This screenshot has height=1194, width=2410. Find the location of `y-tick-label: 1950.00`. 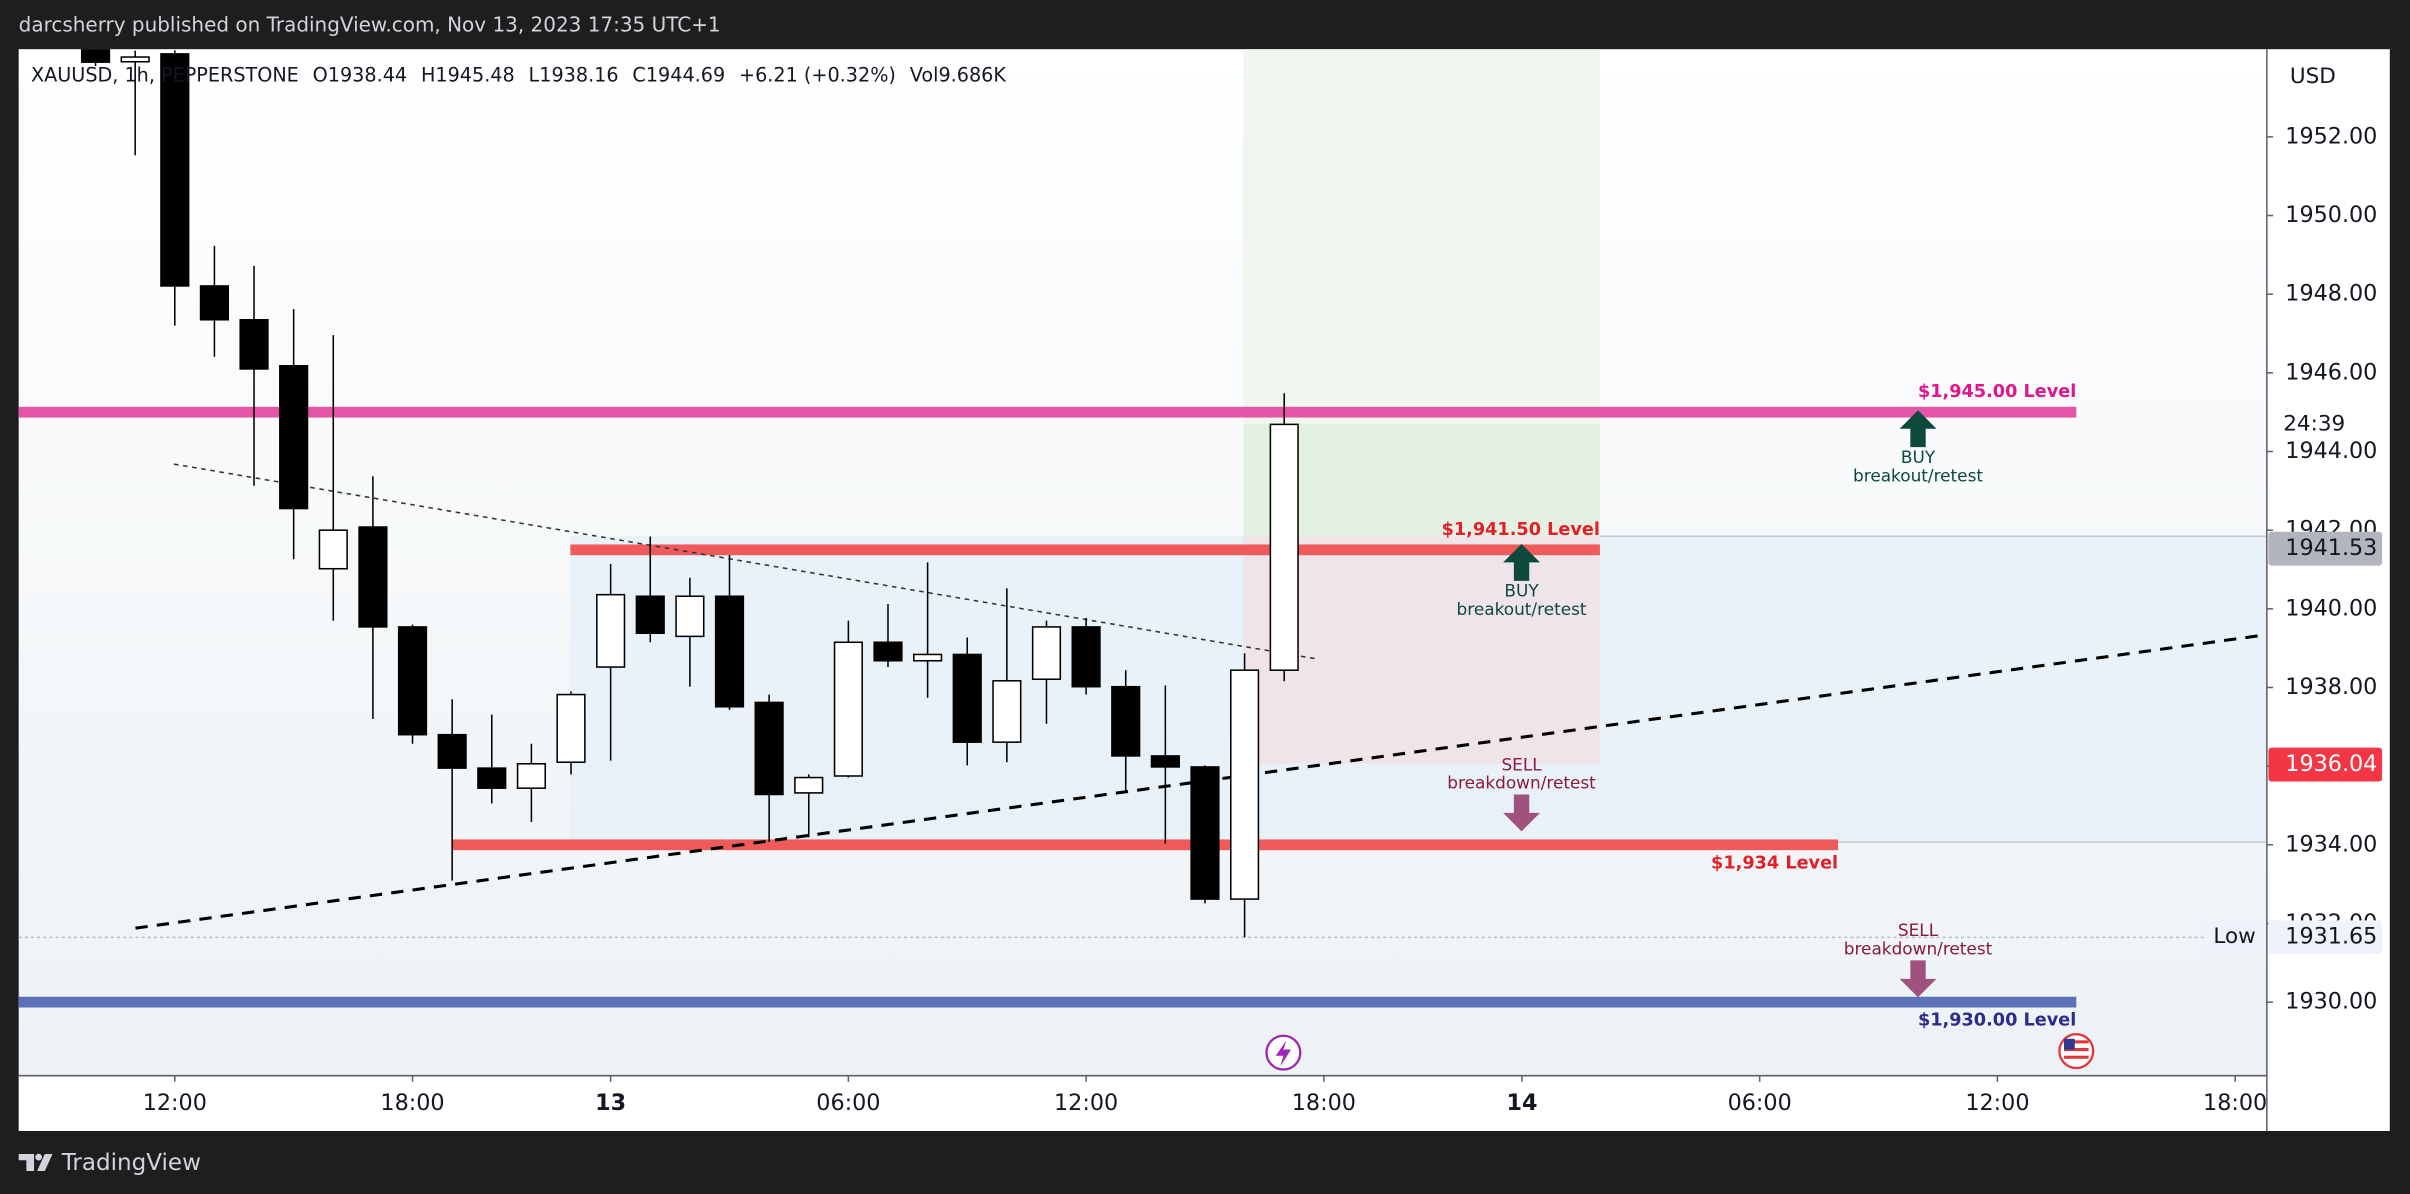

y-tick-label: 1950.00 is located at coordinates (2331, 215).